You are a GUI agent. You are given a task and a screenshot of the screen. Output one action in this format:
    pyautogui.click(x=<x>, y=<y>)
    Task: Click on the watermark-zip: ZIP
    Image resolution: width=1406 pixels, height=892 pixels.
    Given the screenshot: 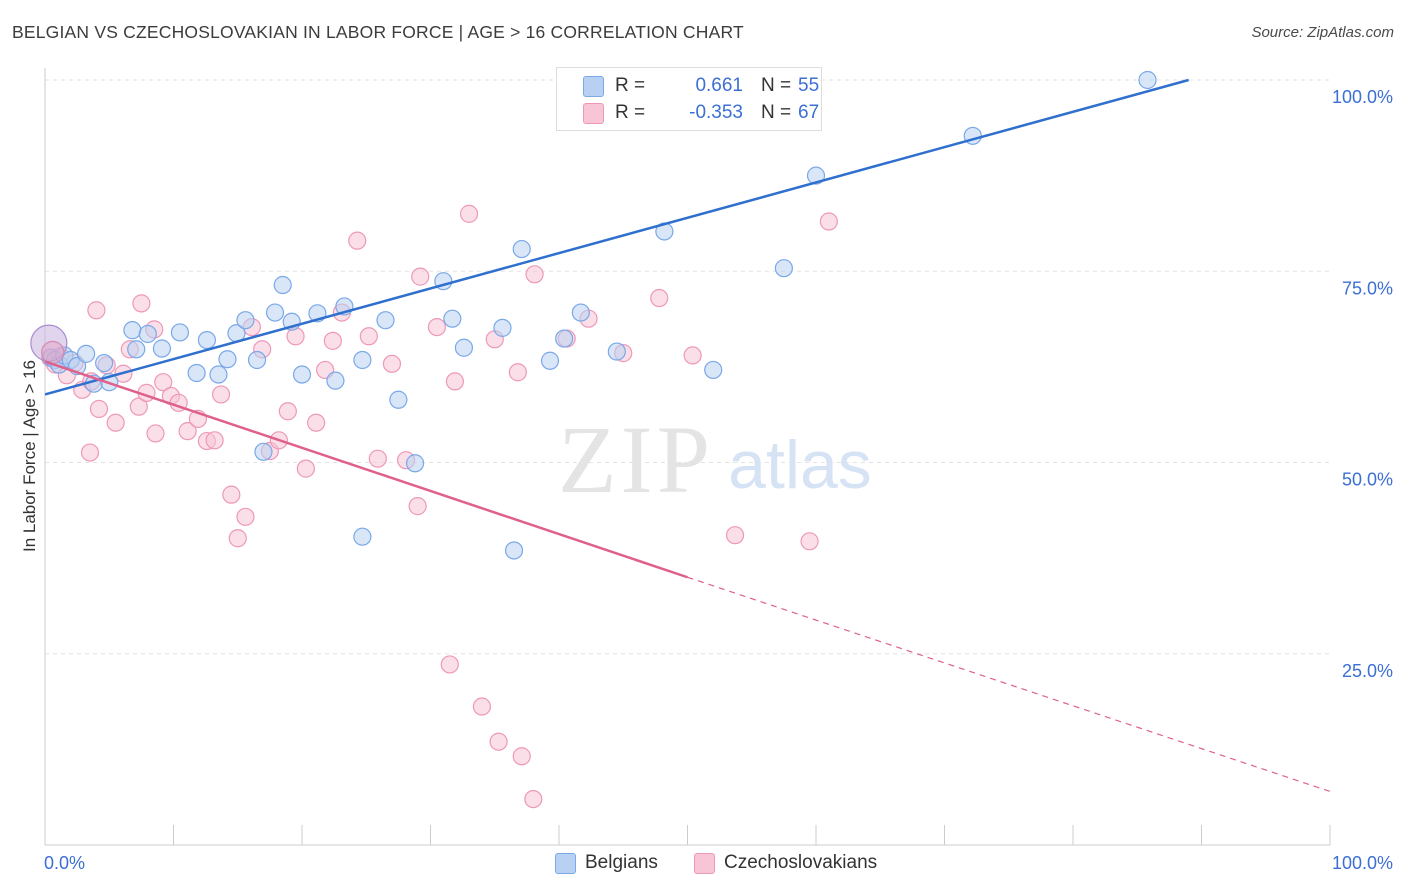 What is the action you would take?
    pyautogui.click(x=636, y=459)
    